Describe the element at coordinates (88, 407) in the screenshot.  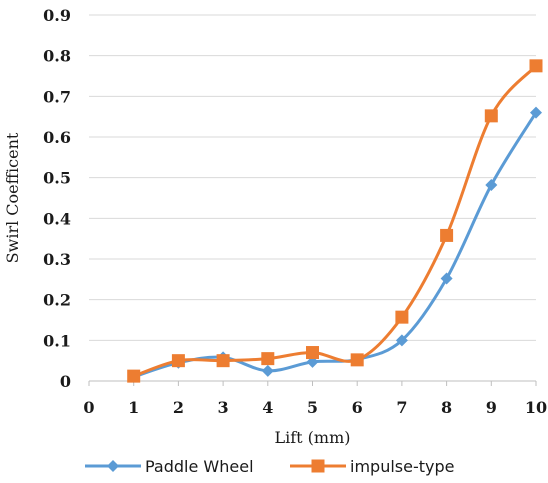
I see `x-tick-label-0: 0` at that location.